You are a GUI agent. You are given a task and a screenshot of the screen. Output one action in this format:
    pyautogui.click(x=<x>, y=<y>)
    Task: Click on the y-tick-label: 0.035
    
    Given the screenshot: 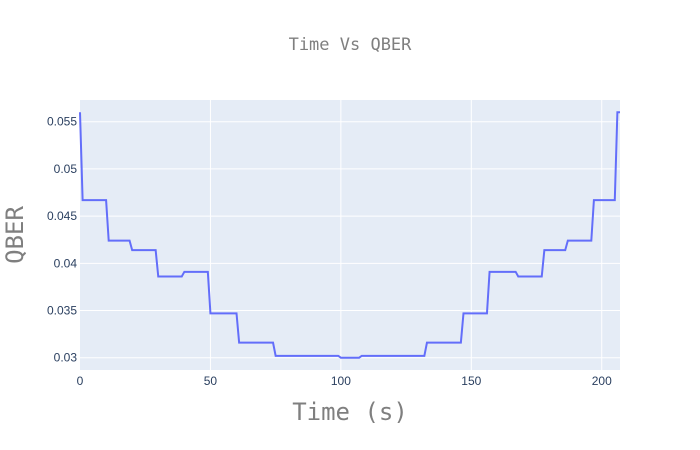 What is the action you would take?
    pyautogui.click(x=62, y=311)
    